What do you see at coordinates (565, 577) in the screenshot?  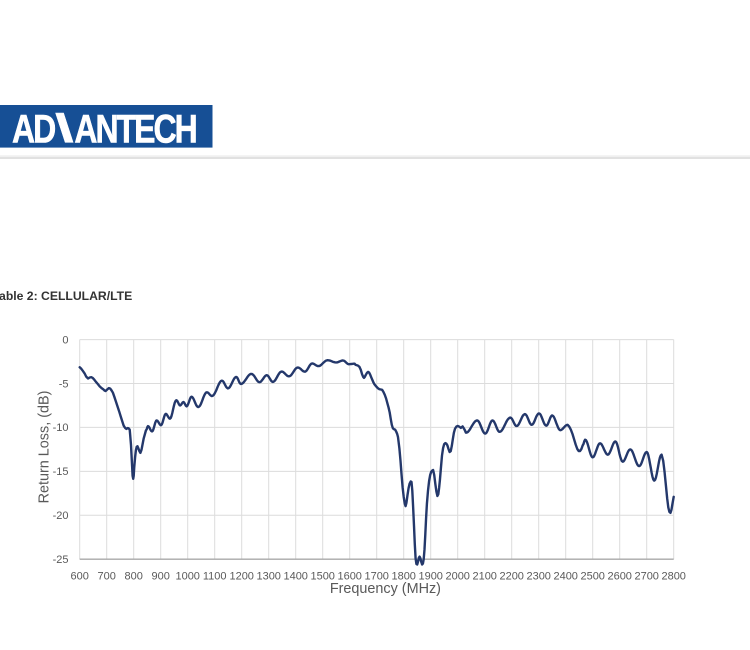 I see `svg-text: 2400` at bounding box center [565, 577].